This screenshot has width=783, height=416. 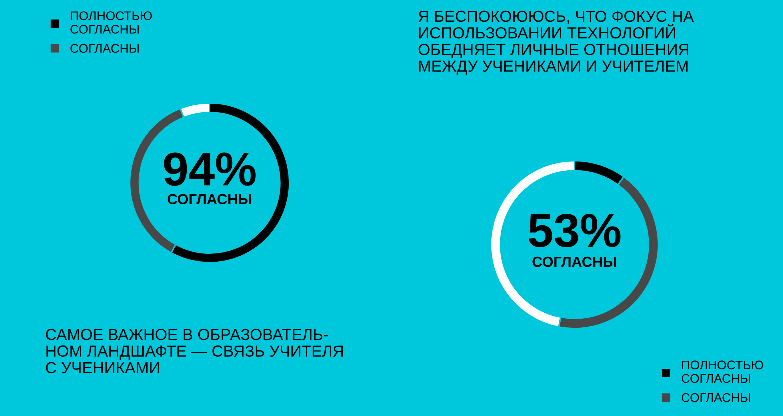 What do you see at coordinates (194, 351) in the screenshot?
I see `text: САМОЕ ВАЖНОЕ В ОБРАЗОВАТЕЛЬ- НОМ ЛАНДШАФТЕ — СВЯЗЬ УЧИТЕЛЯ С УЧЕНИКАМИ` at bounding box center [194, 351].